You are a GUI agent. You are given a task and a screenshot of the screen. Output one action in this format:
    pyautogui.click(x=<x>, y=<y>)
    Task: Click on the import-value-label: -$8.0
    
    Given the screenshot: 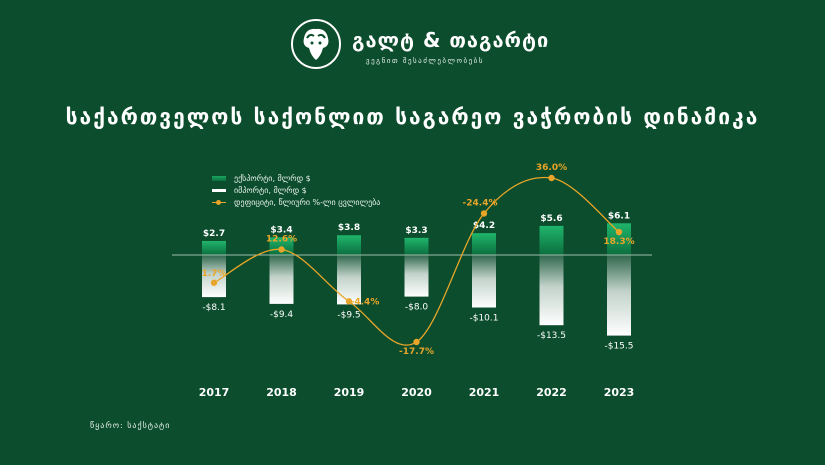 What is the action you would take?
    pyautogui.click(x=417, y=308)
    